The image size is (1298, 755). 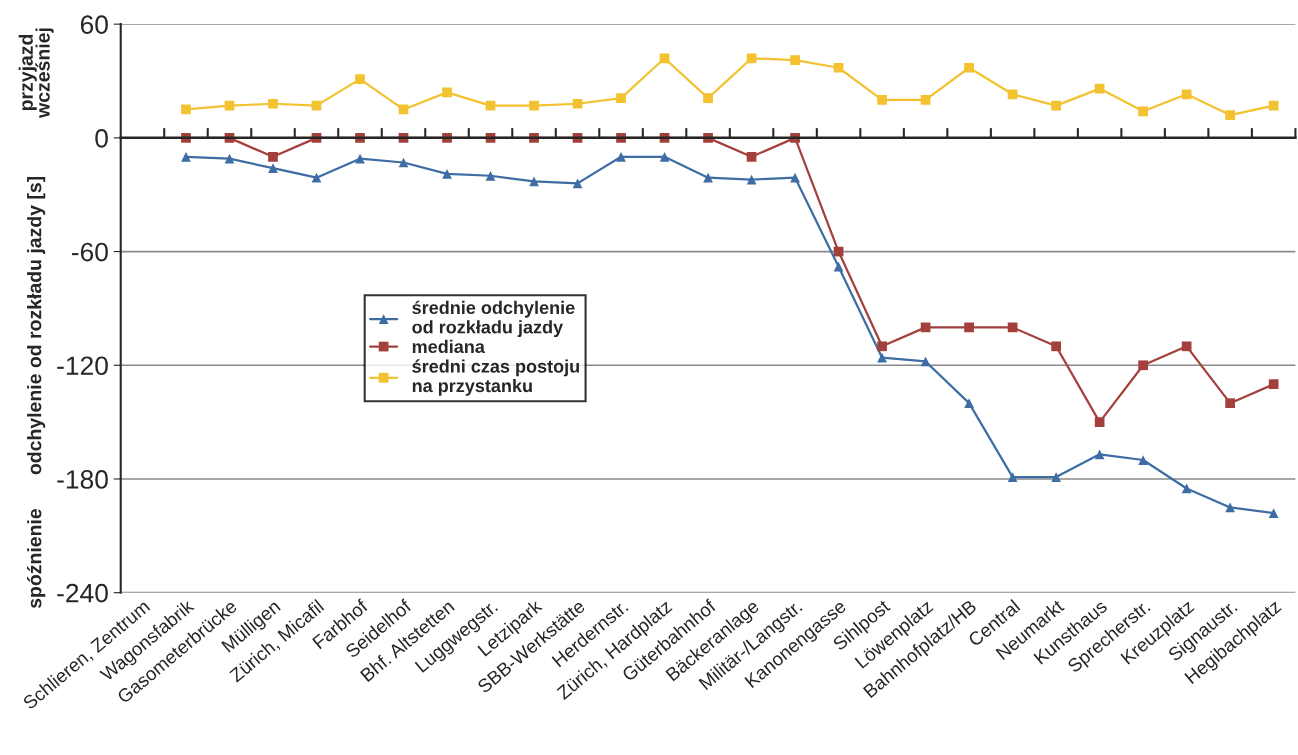 I want to click on text: przyjazd wcześniej, so click(x=36, y=73).